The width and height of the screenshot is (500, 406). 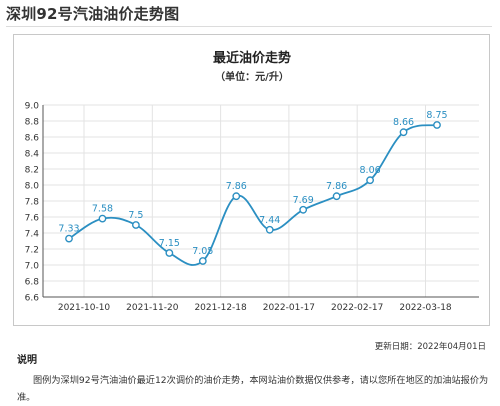 I want to click on y-tick-label: 8.6, so click(x=32, y=139).